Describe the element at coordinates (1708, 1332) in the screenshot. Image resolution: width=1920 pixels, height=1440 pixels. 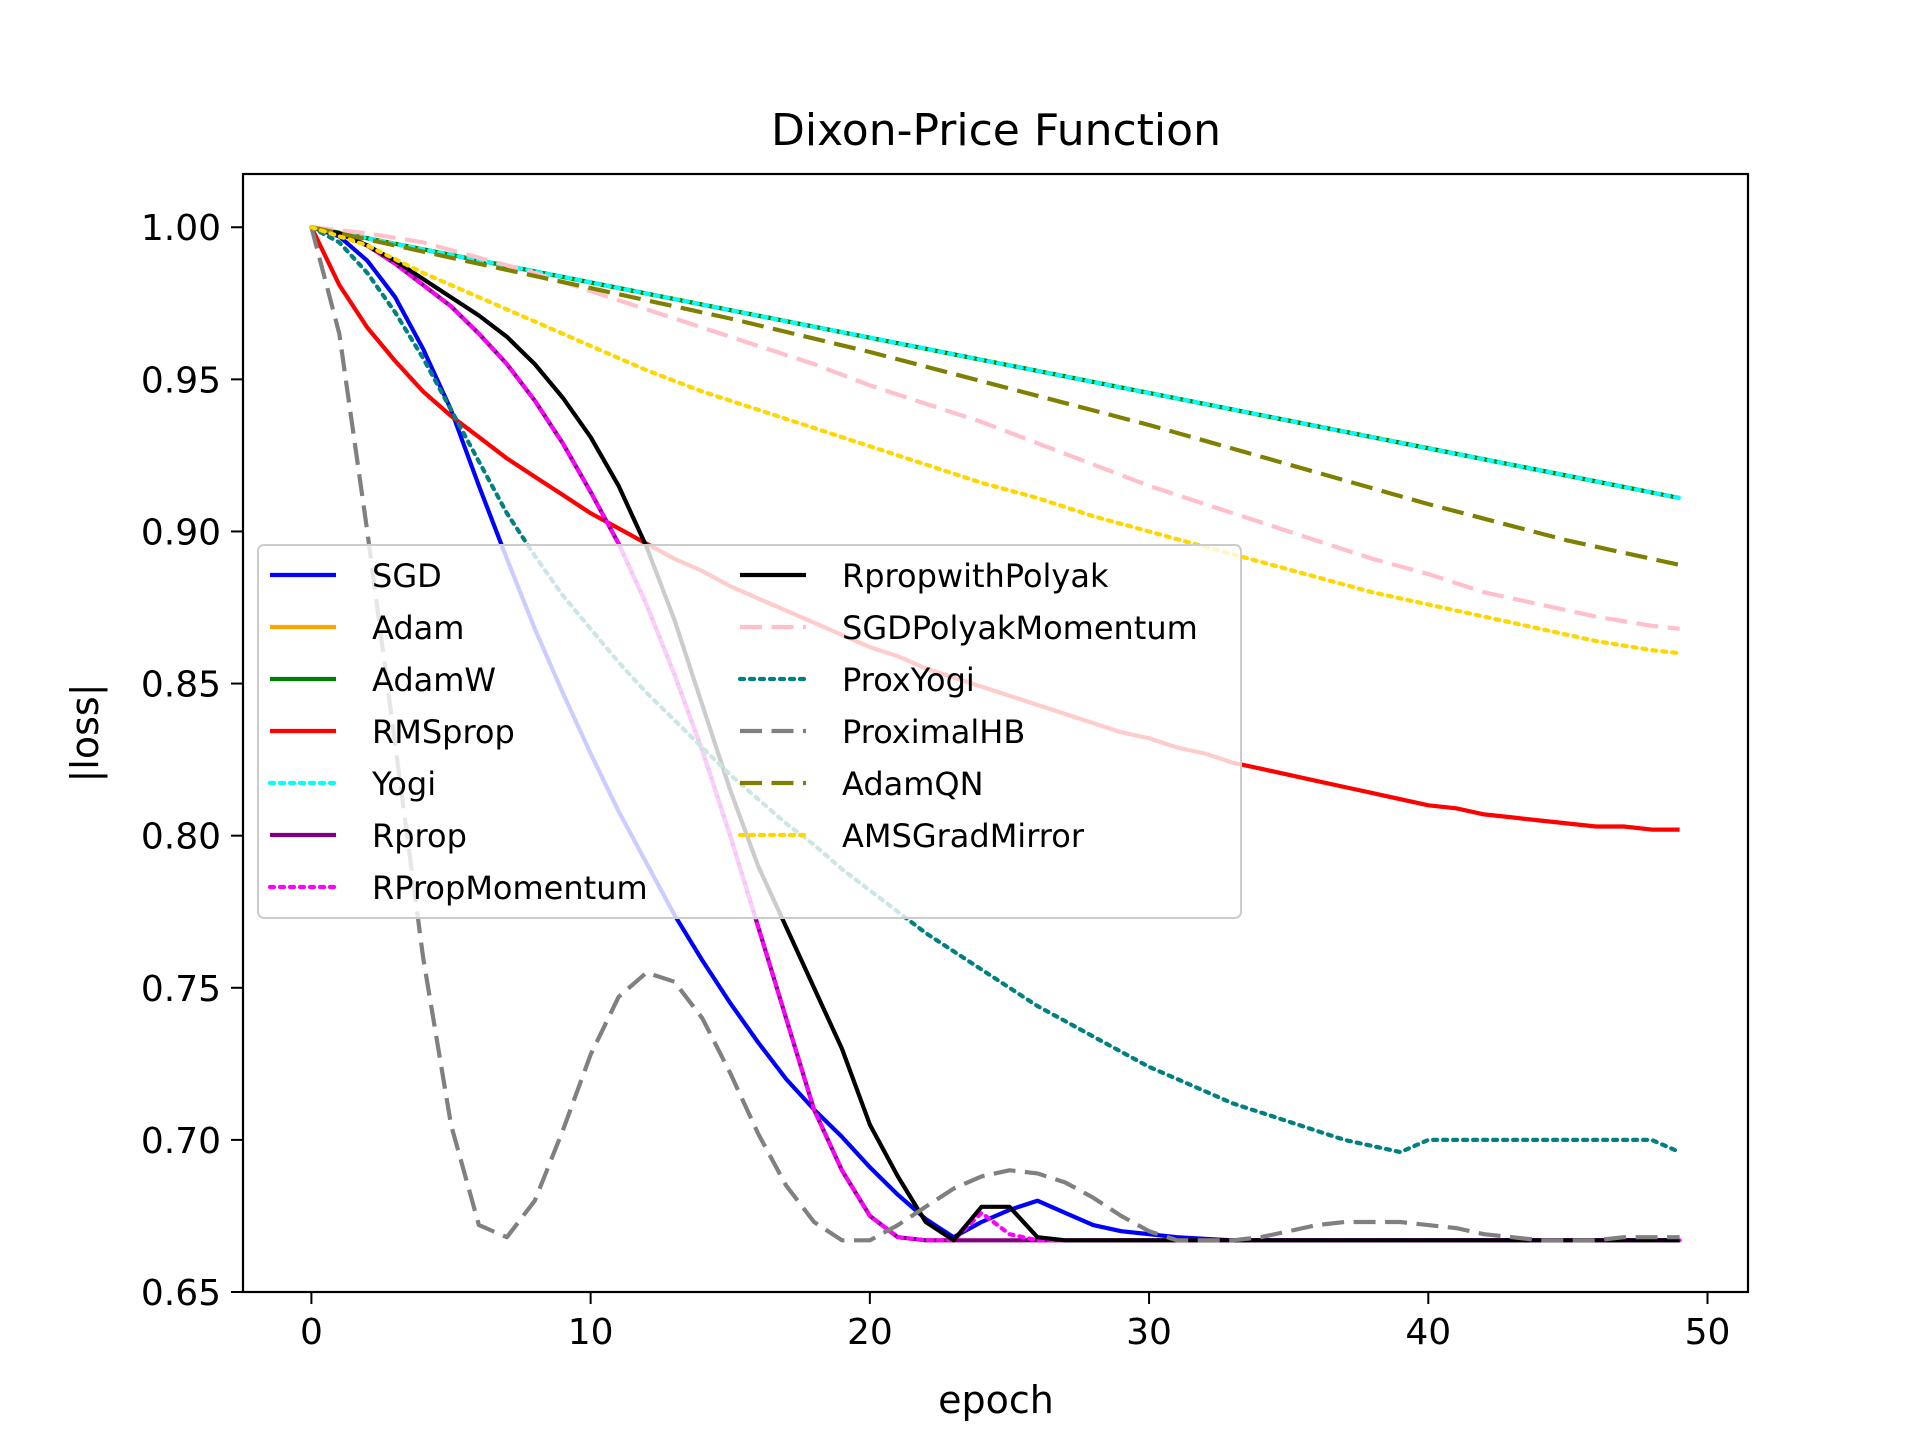
I see `x-tick-label: 50` at that location.